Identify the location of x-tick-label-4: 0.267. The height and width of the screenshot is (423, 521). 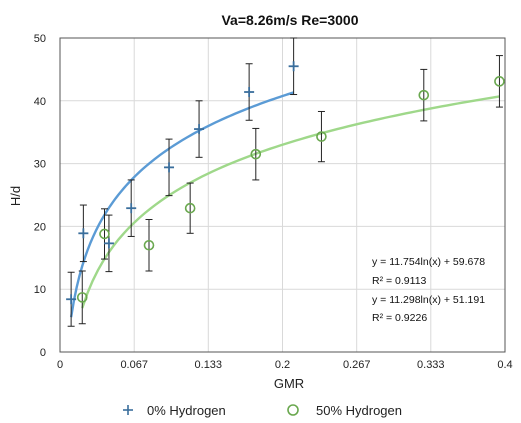
(357, 365).